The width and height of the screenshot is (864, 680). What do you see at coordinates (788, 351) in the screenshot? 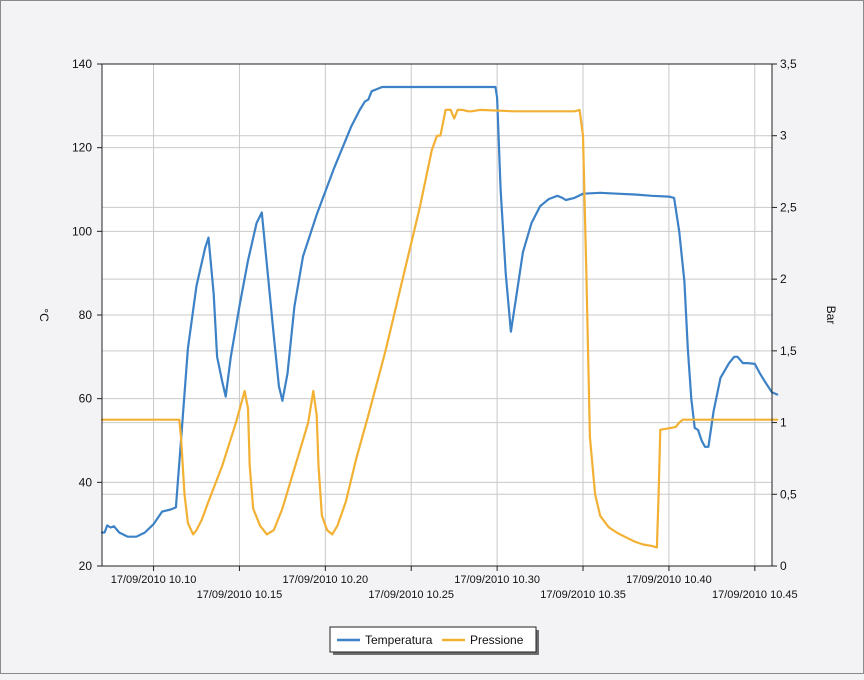
I see `right-tick-label-3: 1,5` at bounding box center [788, 351].